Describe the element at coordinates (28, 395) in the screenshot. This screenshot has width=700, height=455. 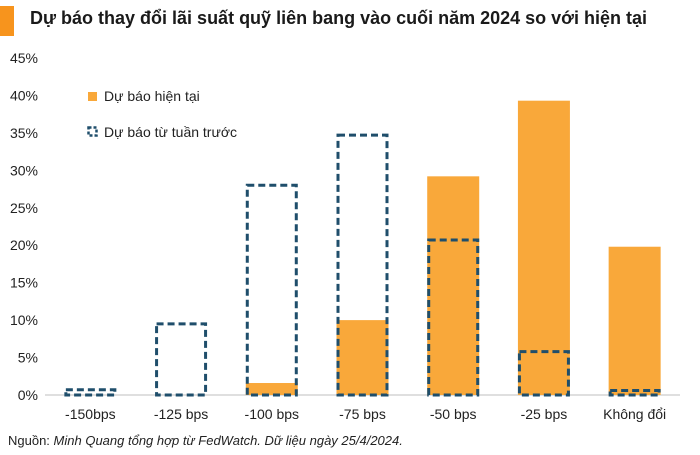
I see `y-tick-label: 0%` at that location.